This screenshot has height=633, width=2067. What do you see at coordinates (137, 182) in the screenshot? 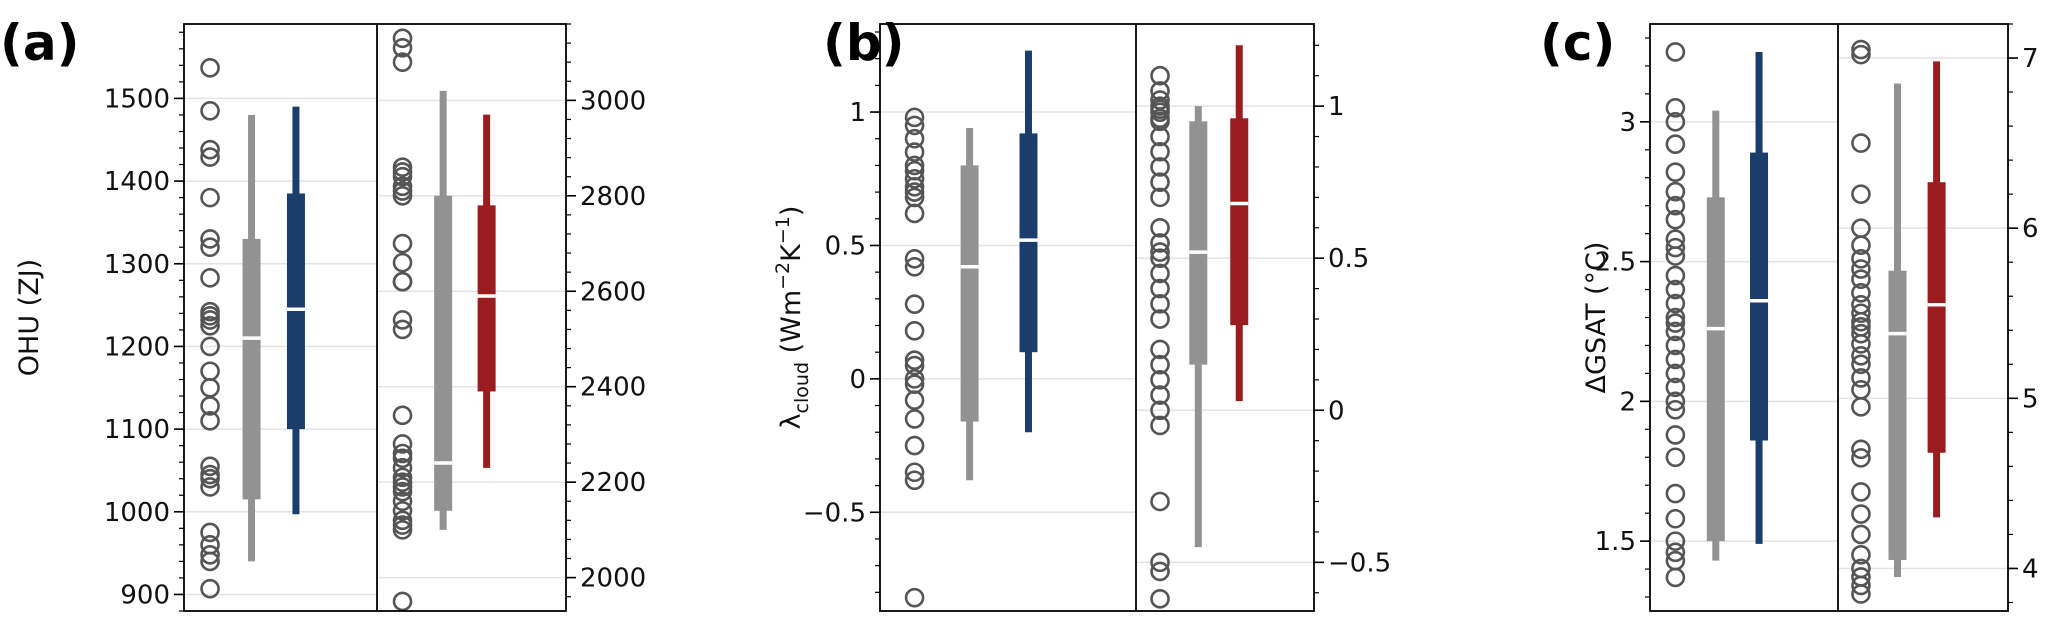
I see `tick-label: 1400` at bounding box center [137, 182].